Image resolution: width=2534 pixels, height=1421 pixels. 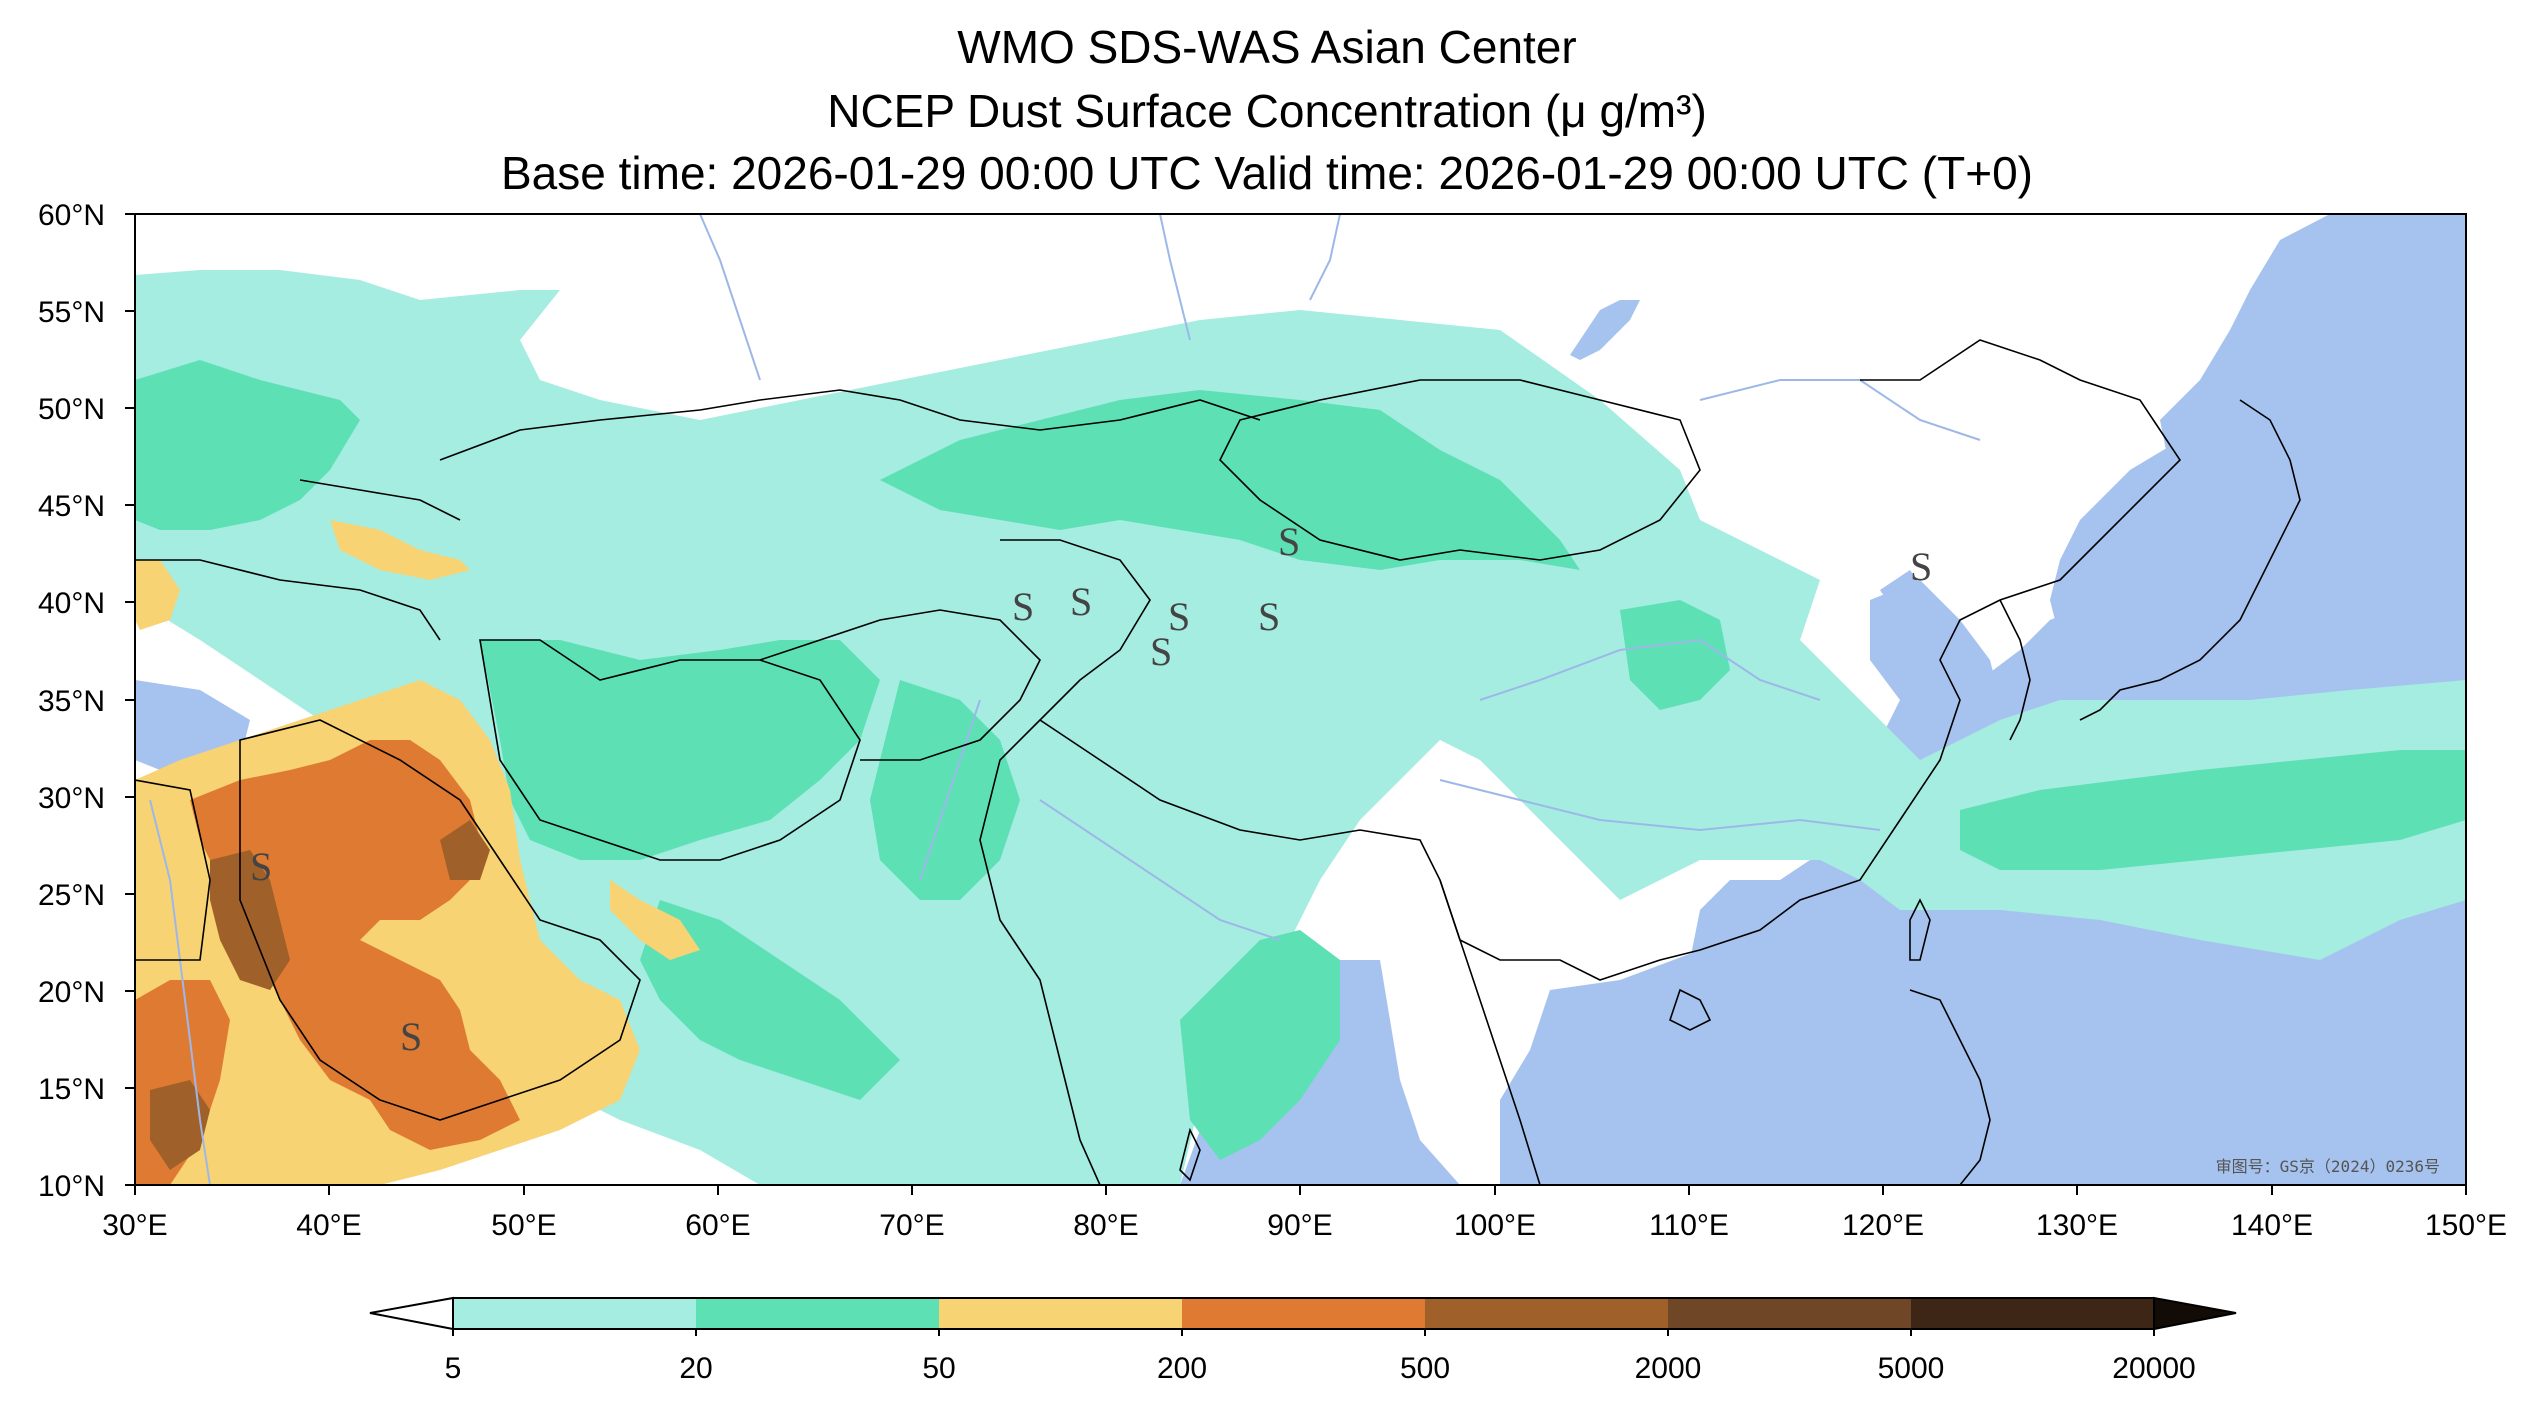 What do you see at coordinates (288, 600) in the screenshot?
I see `border-turkey` at bounding box center [288, 600].